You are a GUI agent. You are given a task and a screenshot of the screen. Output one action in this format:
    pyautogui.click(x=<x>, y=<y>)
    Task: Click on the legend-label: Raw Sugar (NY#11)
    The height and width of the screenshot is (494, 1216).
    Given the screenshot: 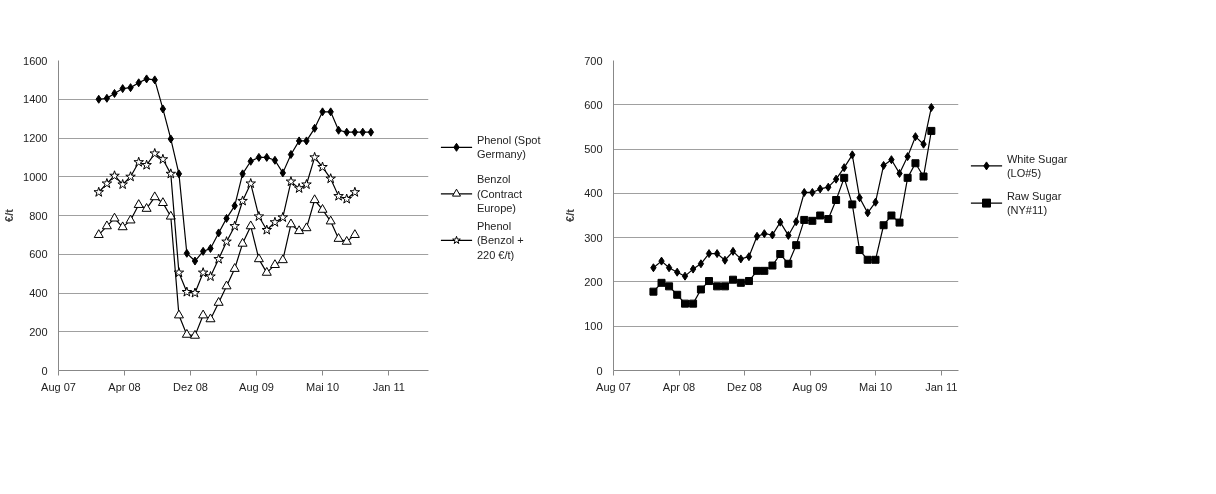 What is the action you would take?
    pyautogui.click(x=1034, y=203)
    